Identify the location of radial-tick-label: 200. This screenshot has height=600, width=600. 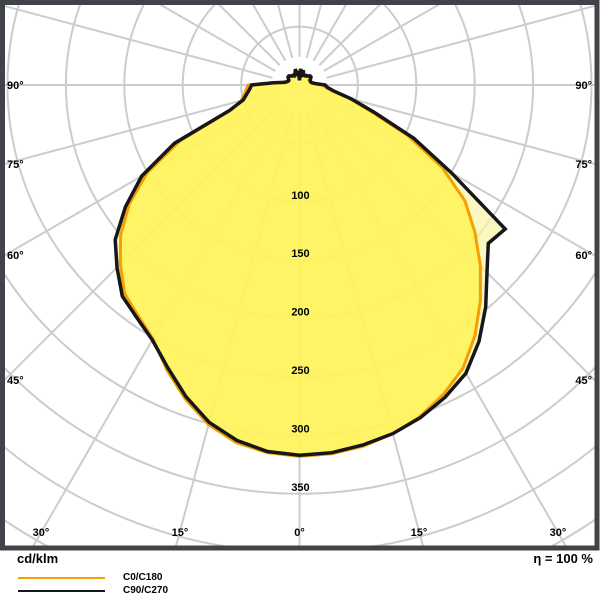
(300, 313).